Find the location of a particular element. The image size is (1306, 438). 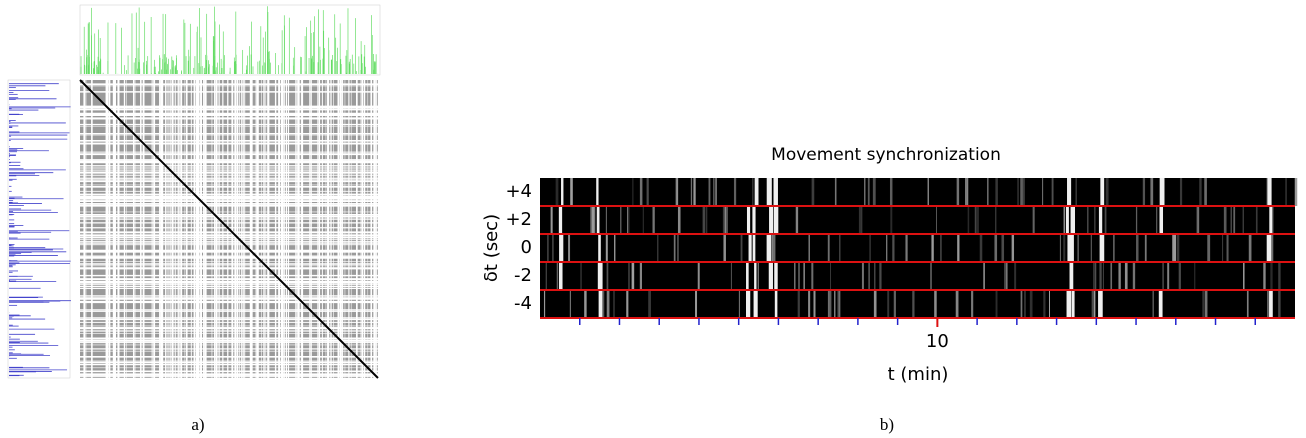

y-tick-label: +2 is located at coordinates (518, 219).